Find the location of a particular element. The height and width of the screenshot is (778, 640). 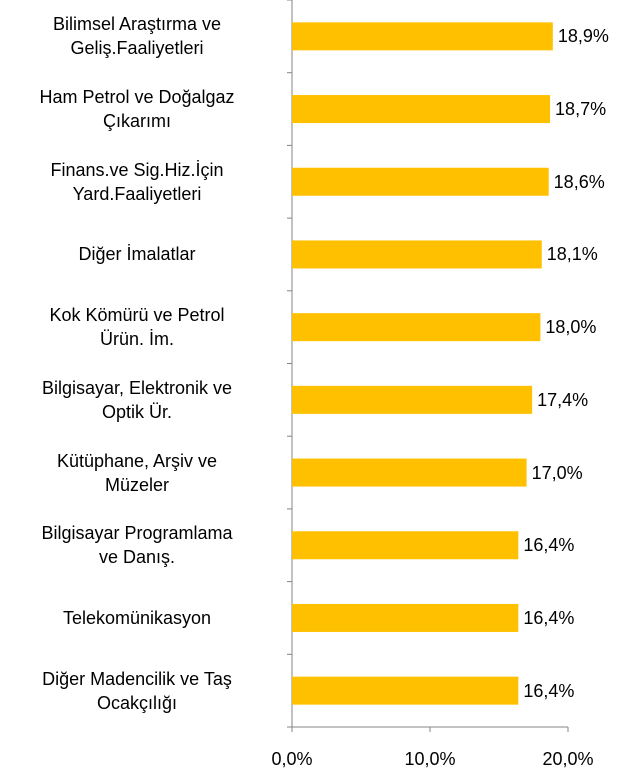

value-label: 18,1% is located at coordinates (572, 254).